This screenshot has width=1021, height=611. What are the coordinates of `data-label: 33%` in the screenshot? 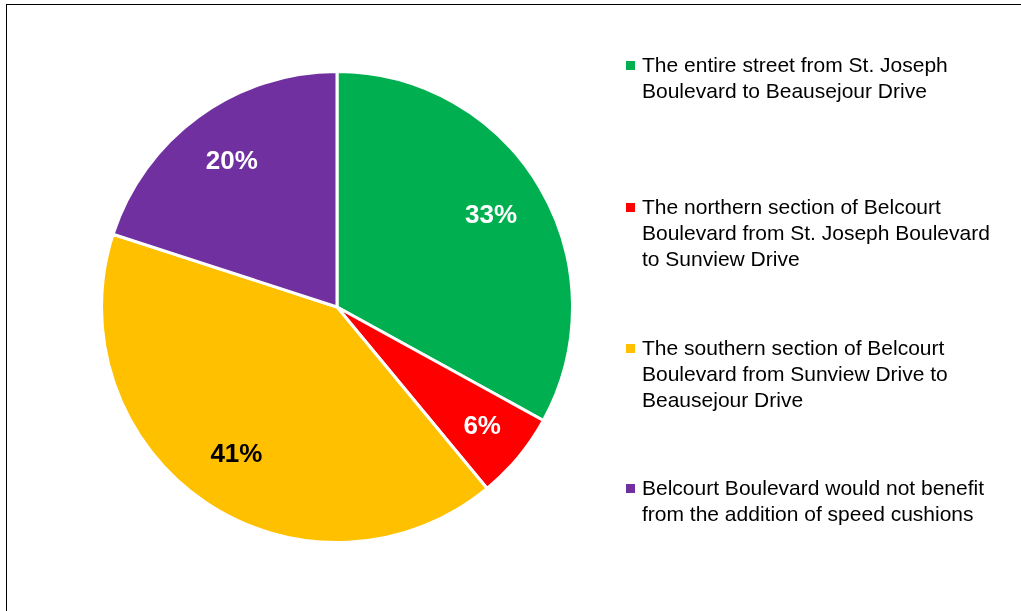 It's located at (491, 214).